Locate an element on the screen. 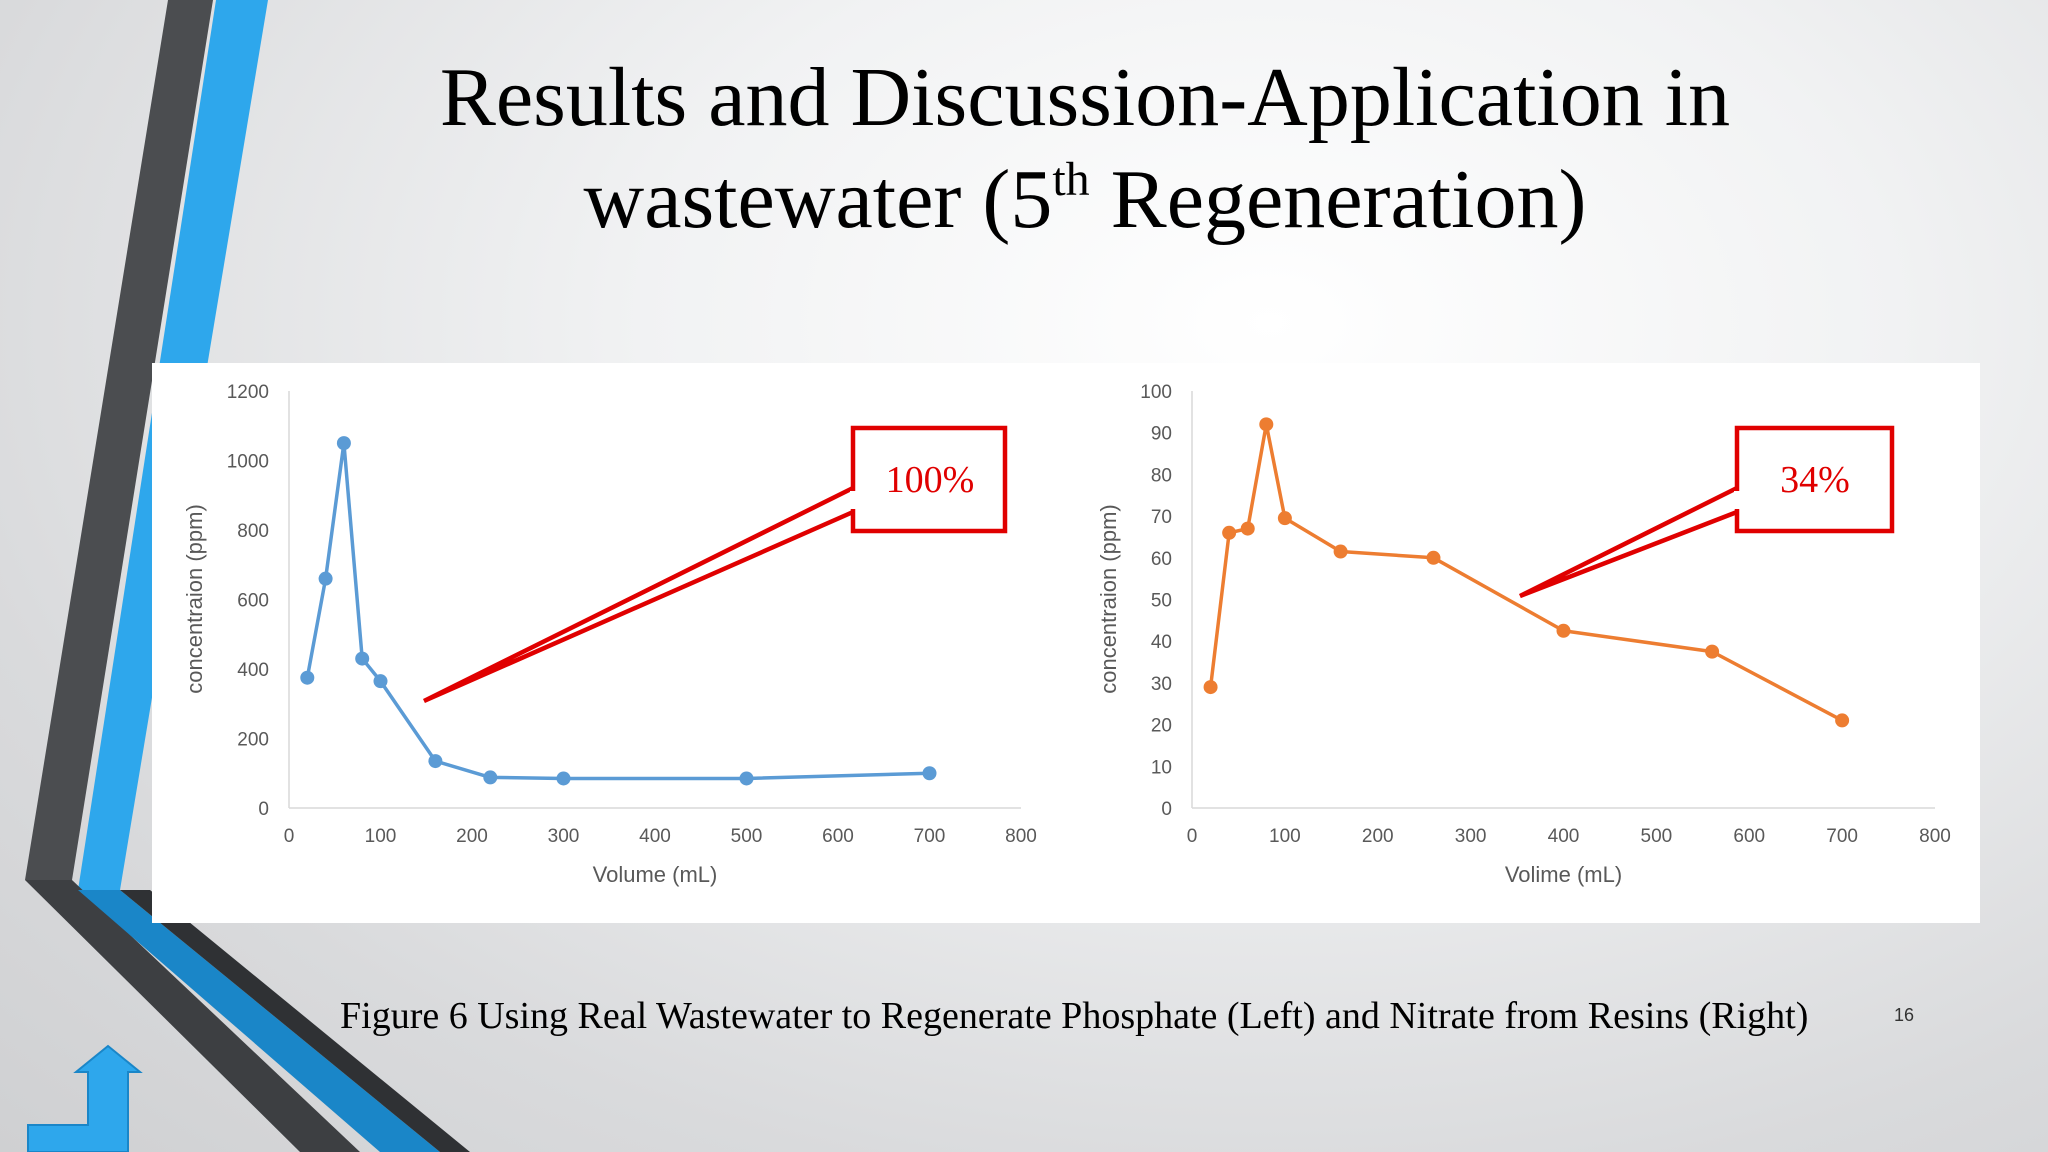 The height and width of the screenshot is (1152, 2048). y-tick-label: 60 is located at coordinates (1161, 559).